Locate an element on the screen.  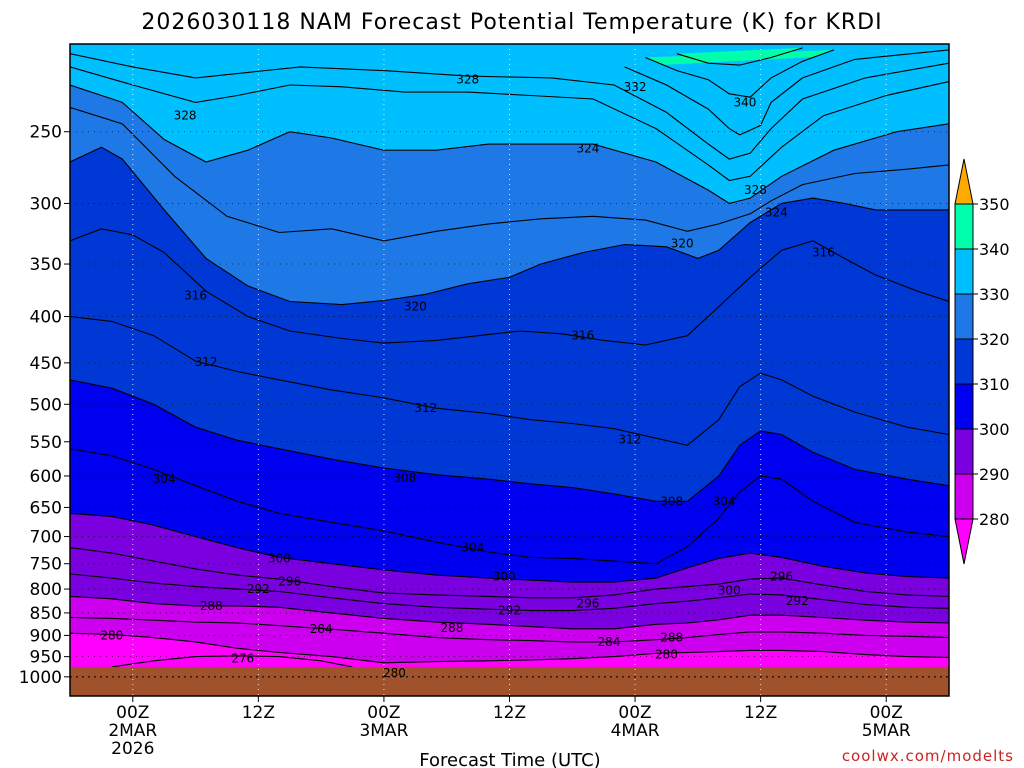
contour-label: 276 is located at coordinates (242, 659).